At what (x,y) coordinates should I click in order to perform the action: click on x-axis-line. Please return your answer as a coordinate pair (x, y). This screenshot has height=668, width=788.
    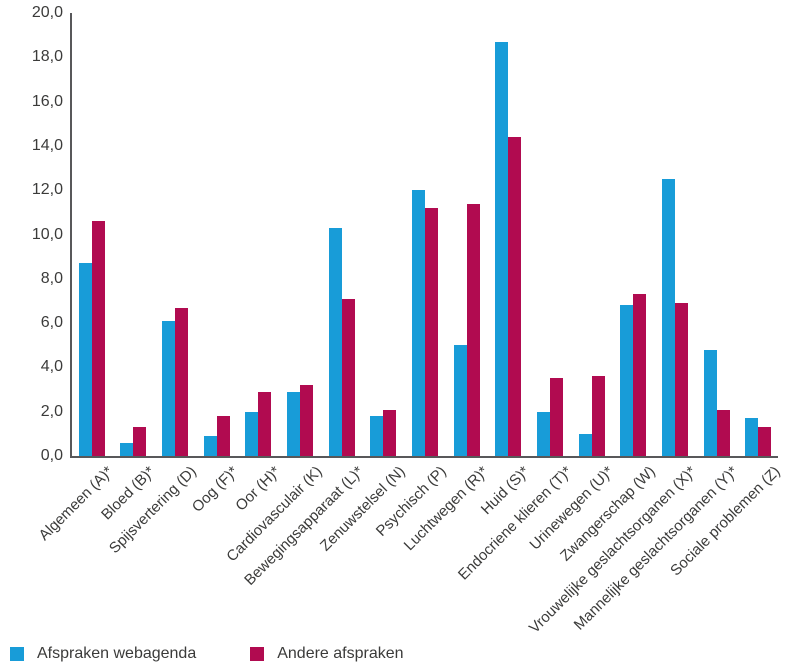
    Looking at the image, I should click on (424, 457).